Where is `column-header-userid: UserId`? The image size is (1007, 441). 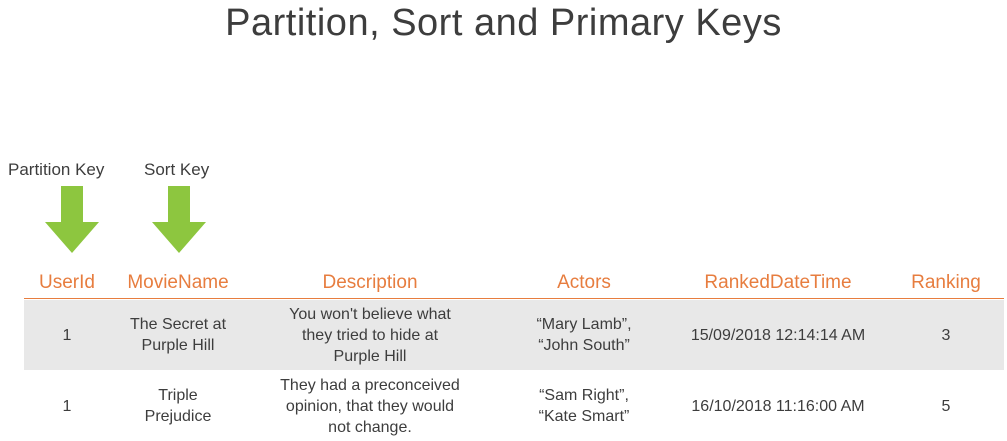 column-header-userid: UserId is located at coordinates (67, 282).